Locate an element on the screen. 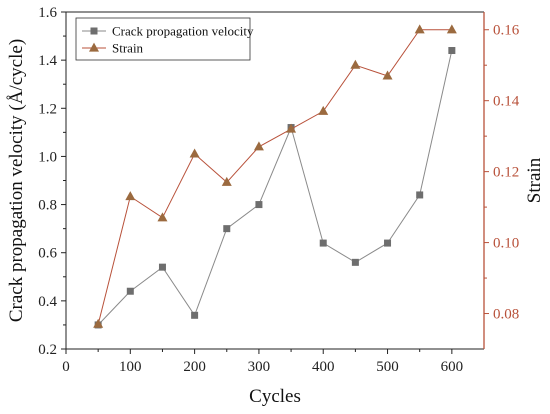  y2-axis-title: Strain is located at coordinates (534, 180).